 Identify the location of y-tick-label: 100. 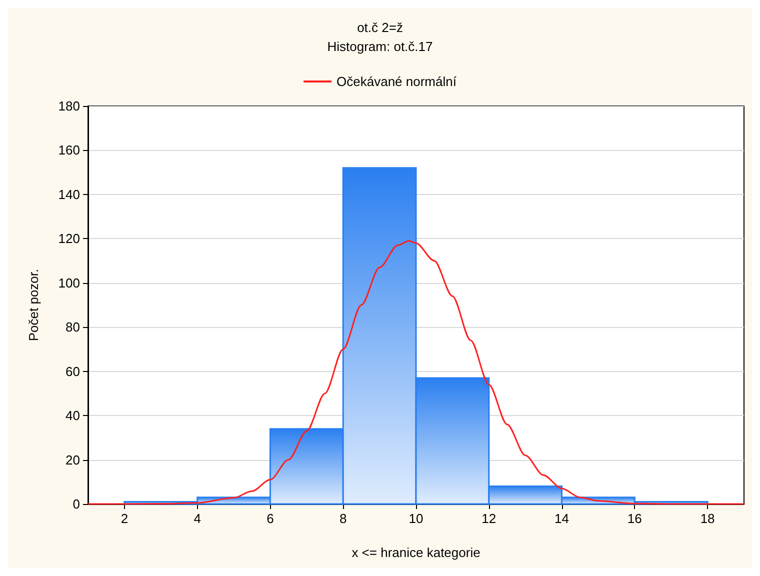
(69, 282).